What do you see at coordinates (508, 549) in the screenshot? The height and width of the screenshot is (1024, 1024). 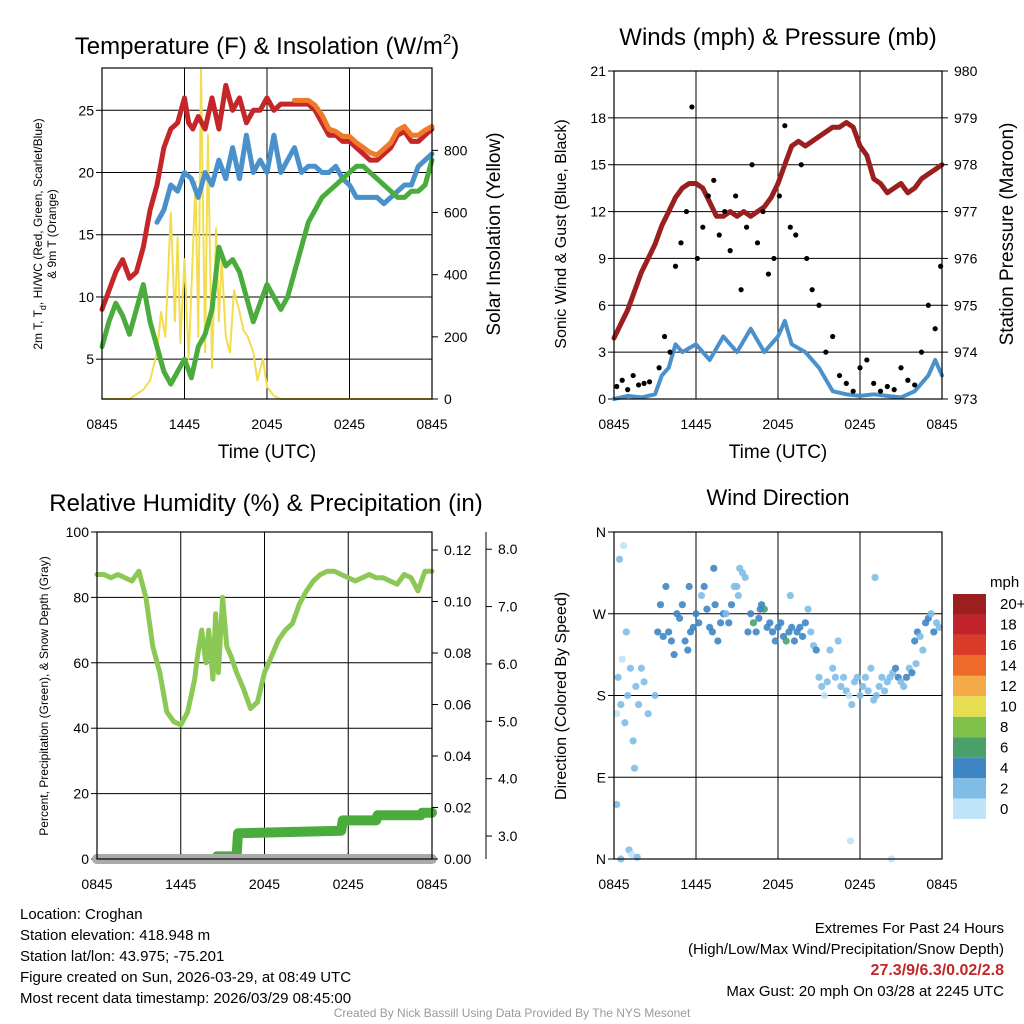 I see `rh-snow-axis-tick-label: 8.0` at bounding box center [508, 549].